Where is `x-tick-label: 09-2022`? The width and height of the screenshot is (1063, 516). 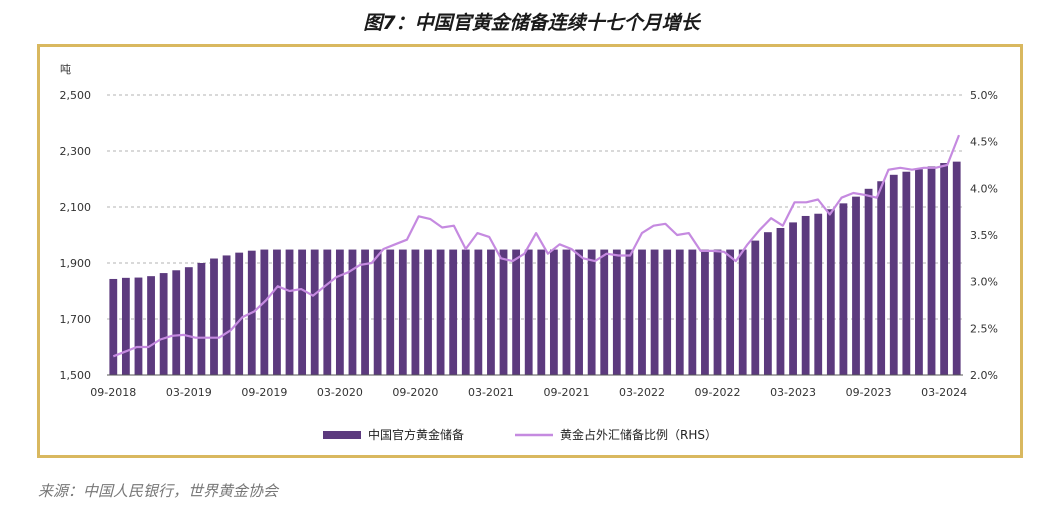 x-tick-label: 09-2022 is located at coordinates (718, 392).